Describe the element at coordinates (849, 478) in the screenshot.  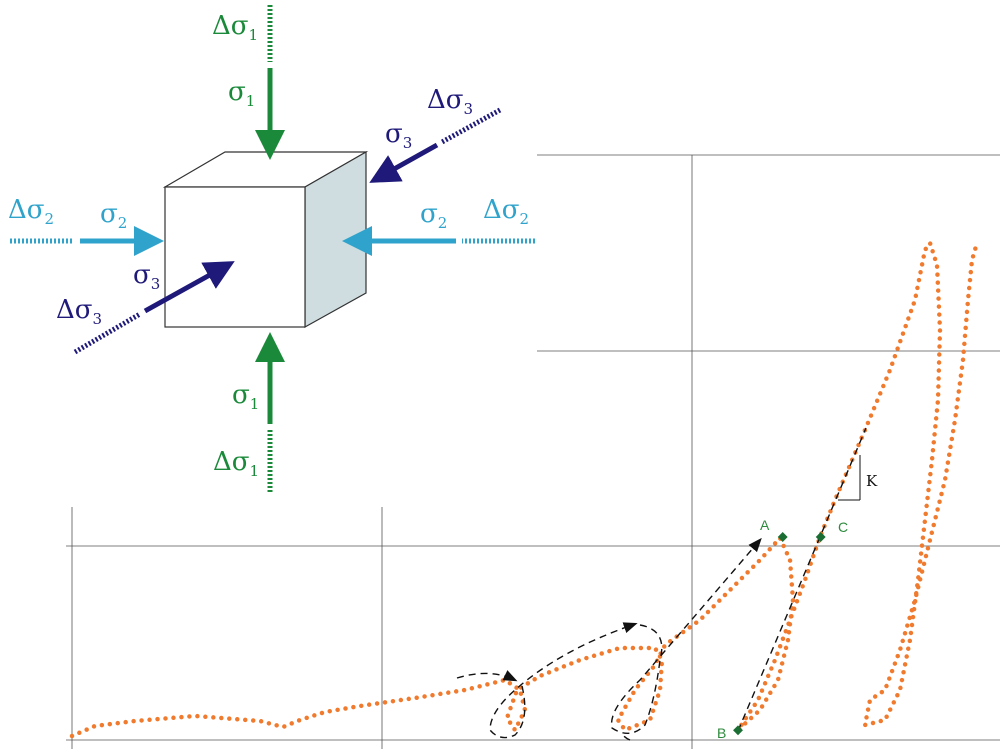
I see `slope-triangle` at that location.